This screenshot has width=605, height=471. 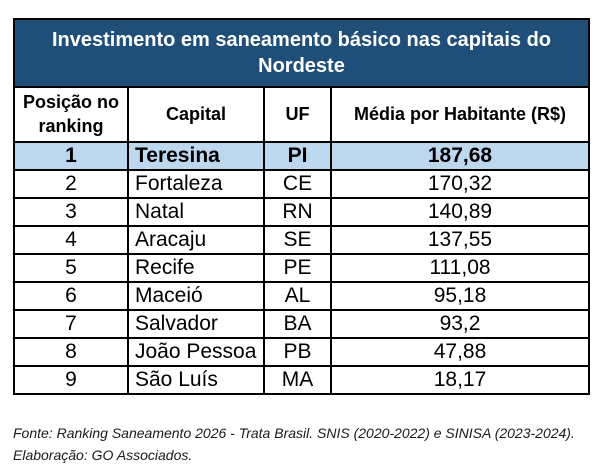 I want to click on rank-cell: 1, so click(x=71, y=156).